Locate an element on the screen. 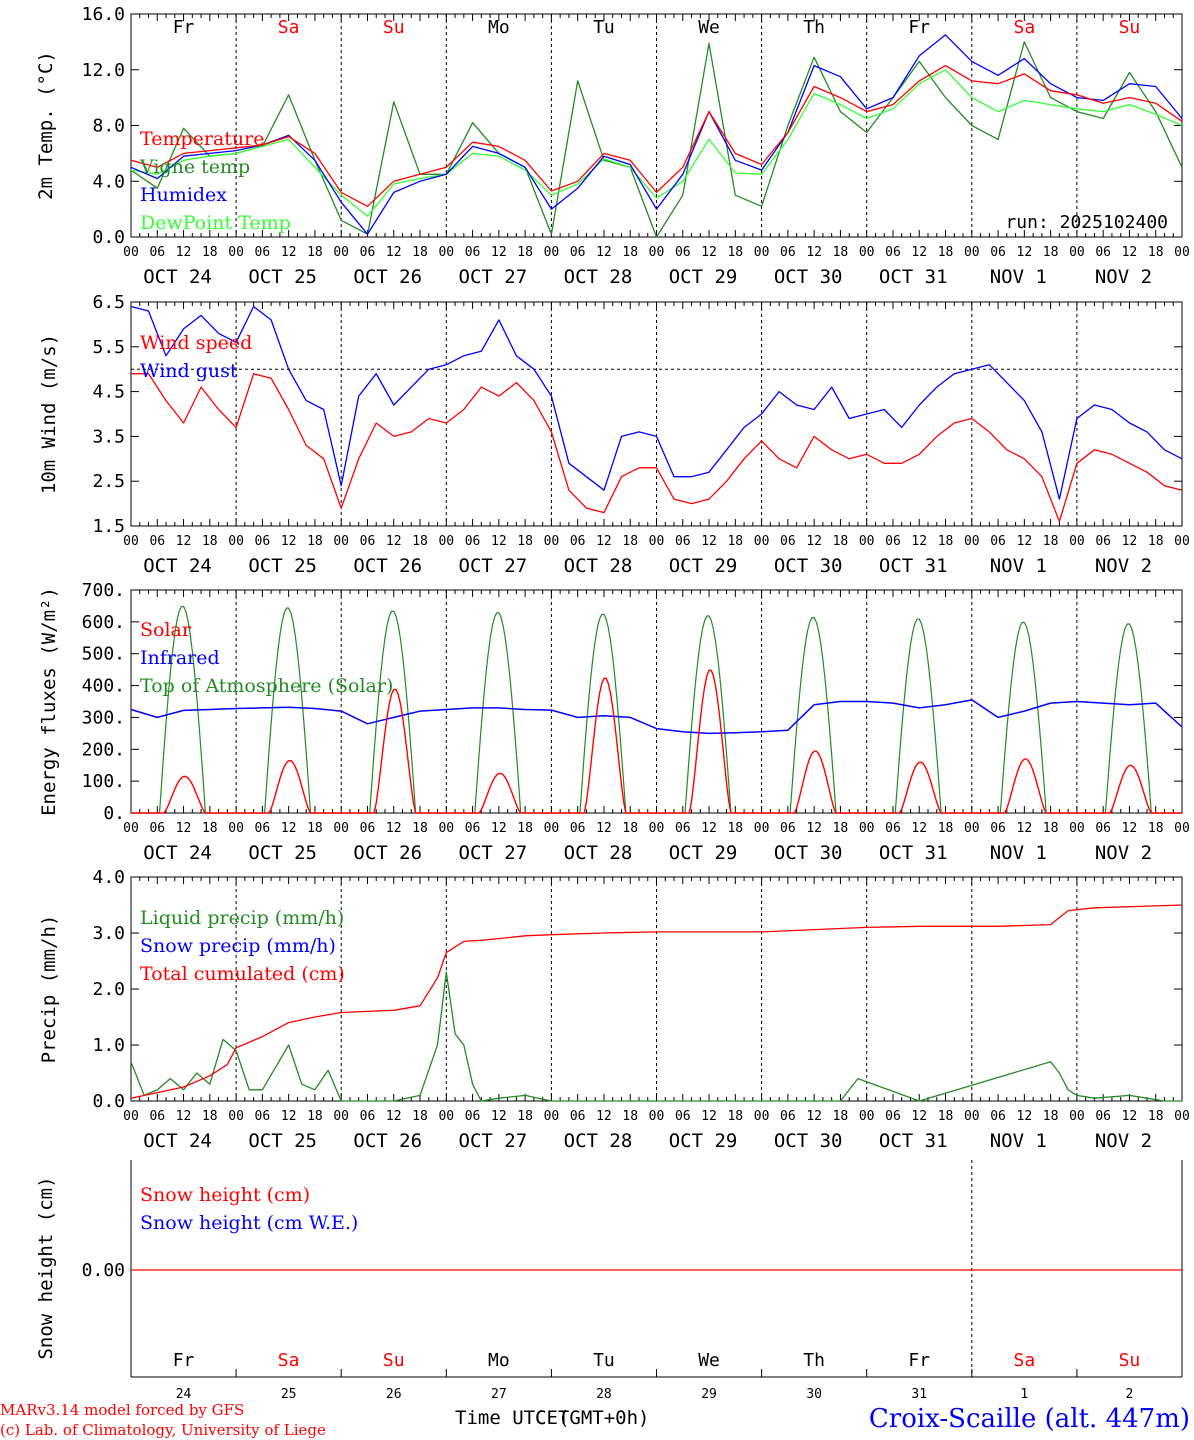 This screenshot has height=1440, width=1194. date-label: NOV 1 is located at coordinates (1018, 853).